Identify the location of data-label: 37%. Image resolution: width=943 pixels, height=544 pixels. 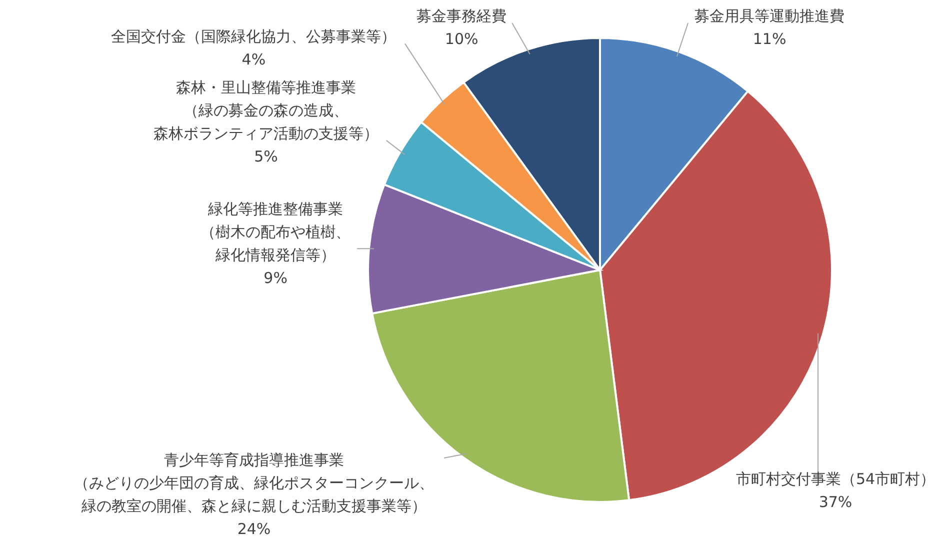
(835, 502).